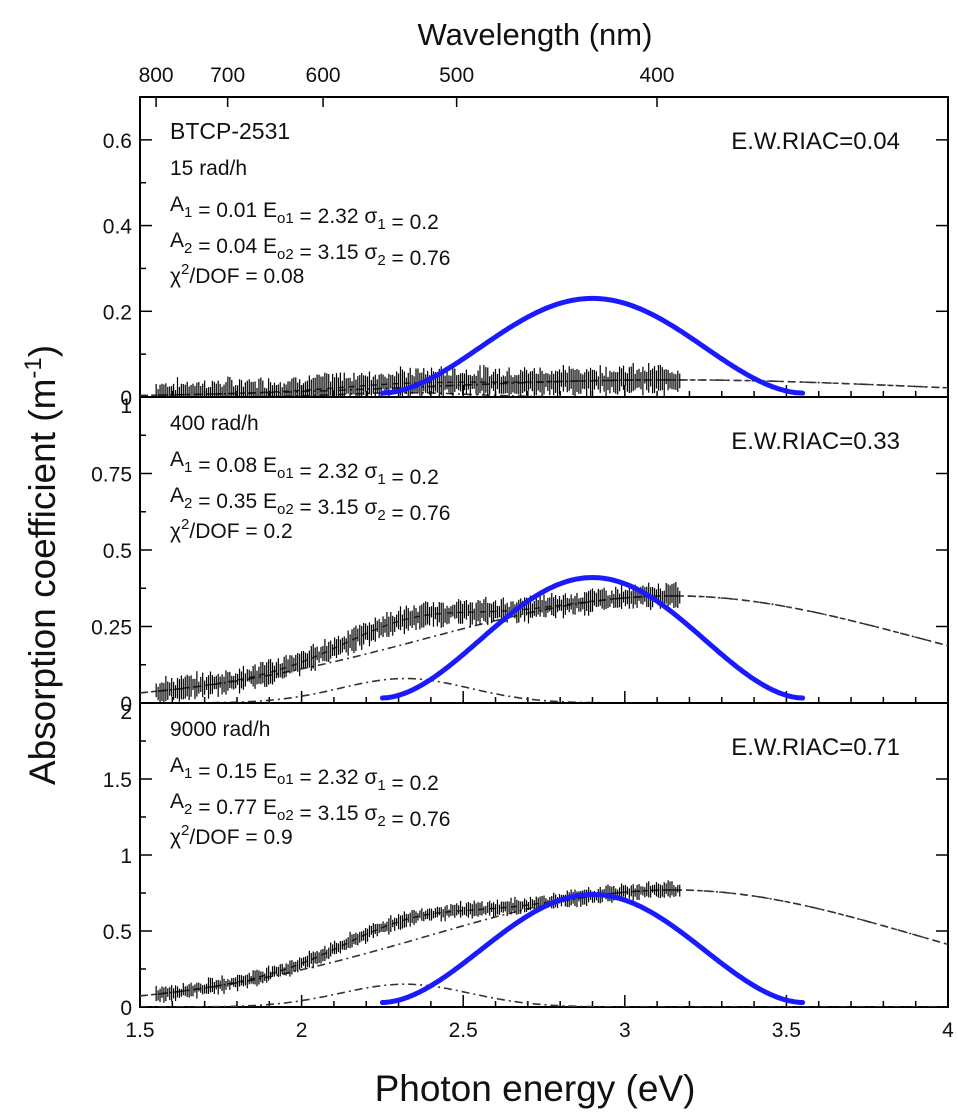 The height and width of the screenshot is (1119, 958). I want to click on top-tick-label: 500, so click(456, 75).